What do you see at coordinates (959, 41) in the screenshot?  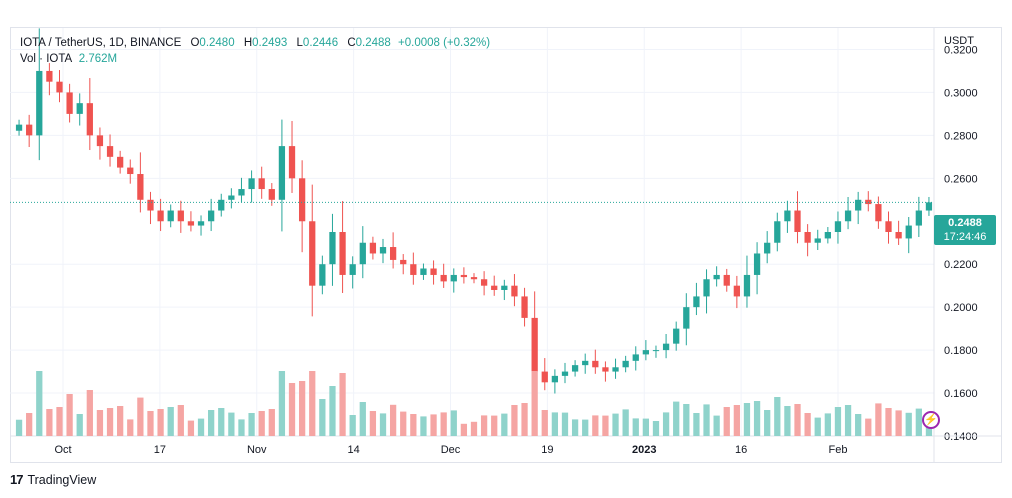 I see `currency-label: USDT` at bounding box center [959, 41].